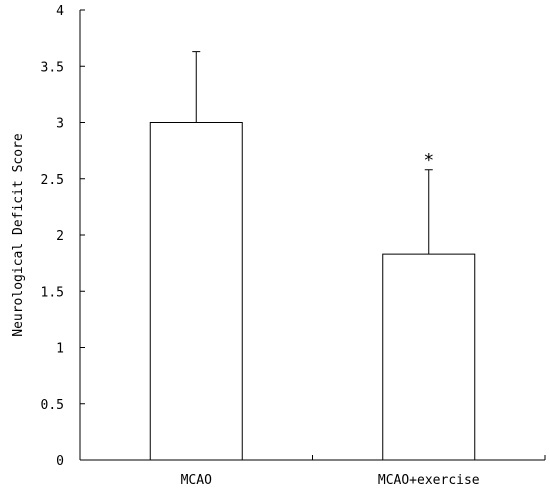 This screenshot has height=496, width=550. I want to click on y-tick-label: 0.5, so click(52, 405).